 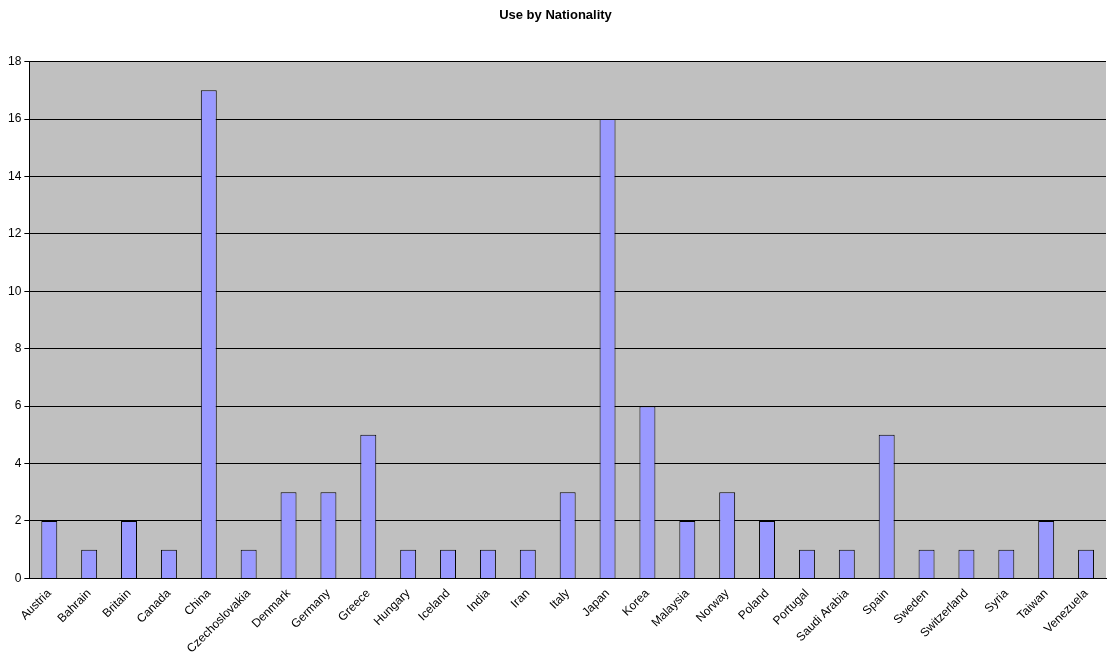 I want to click on y-tick-label: 16, so click(x=14, y=118).